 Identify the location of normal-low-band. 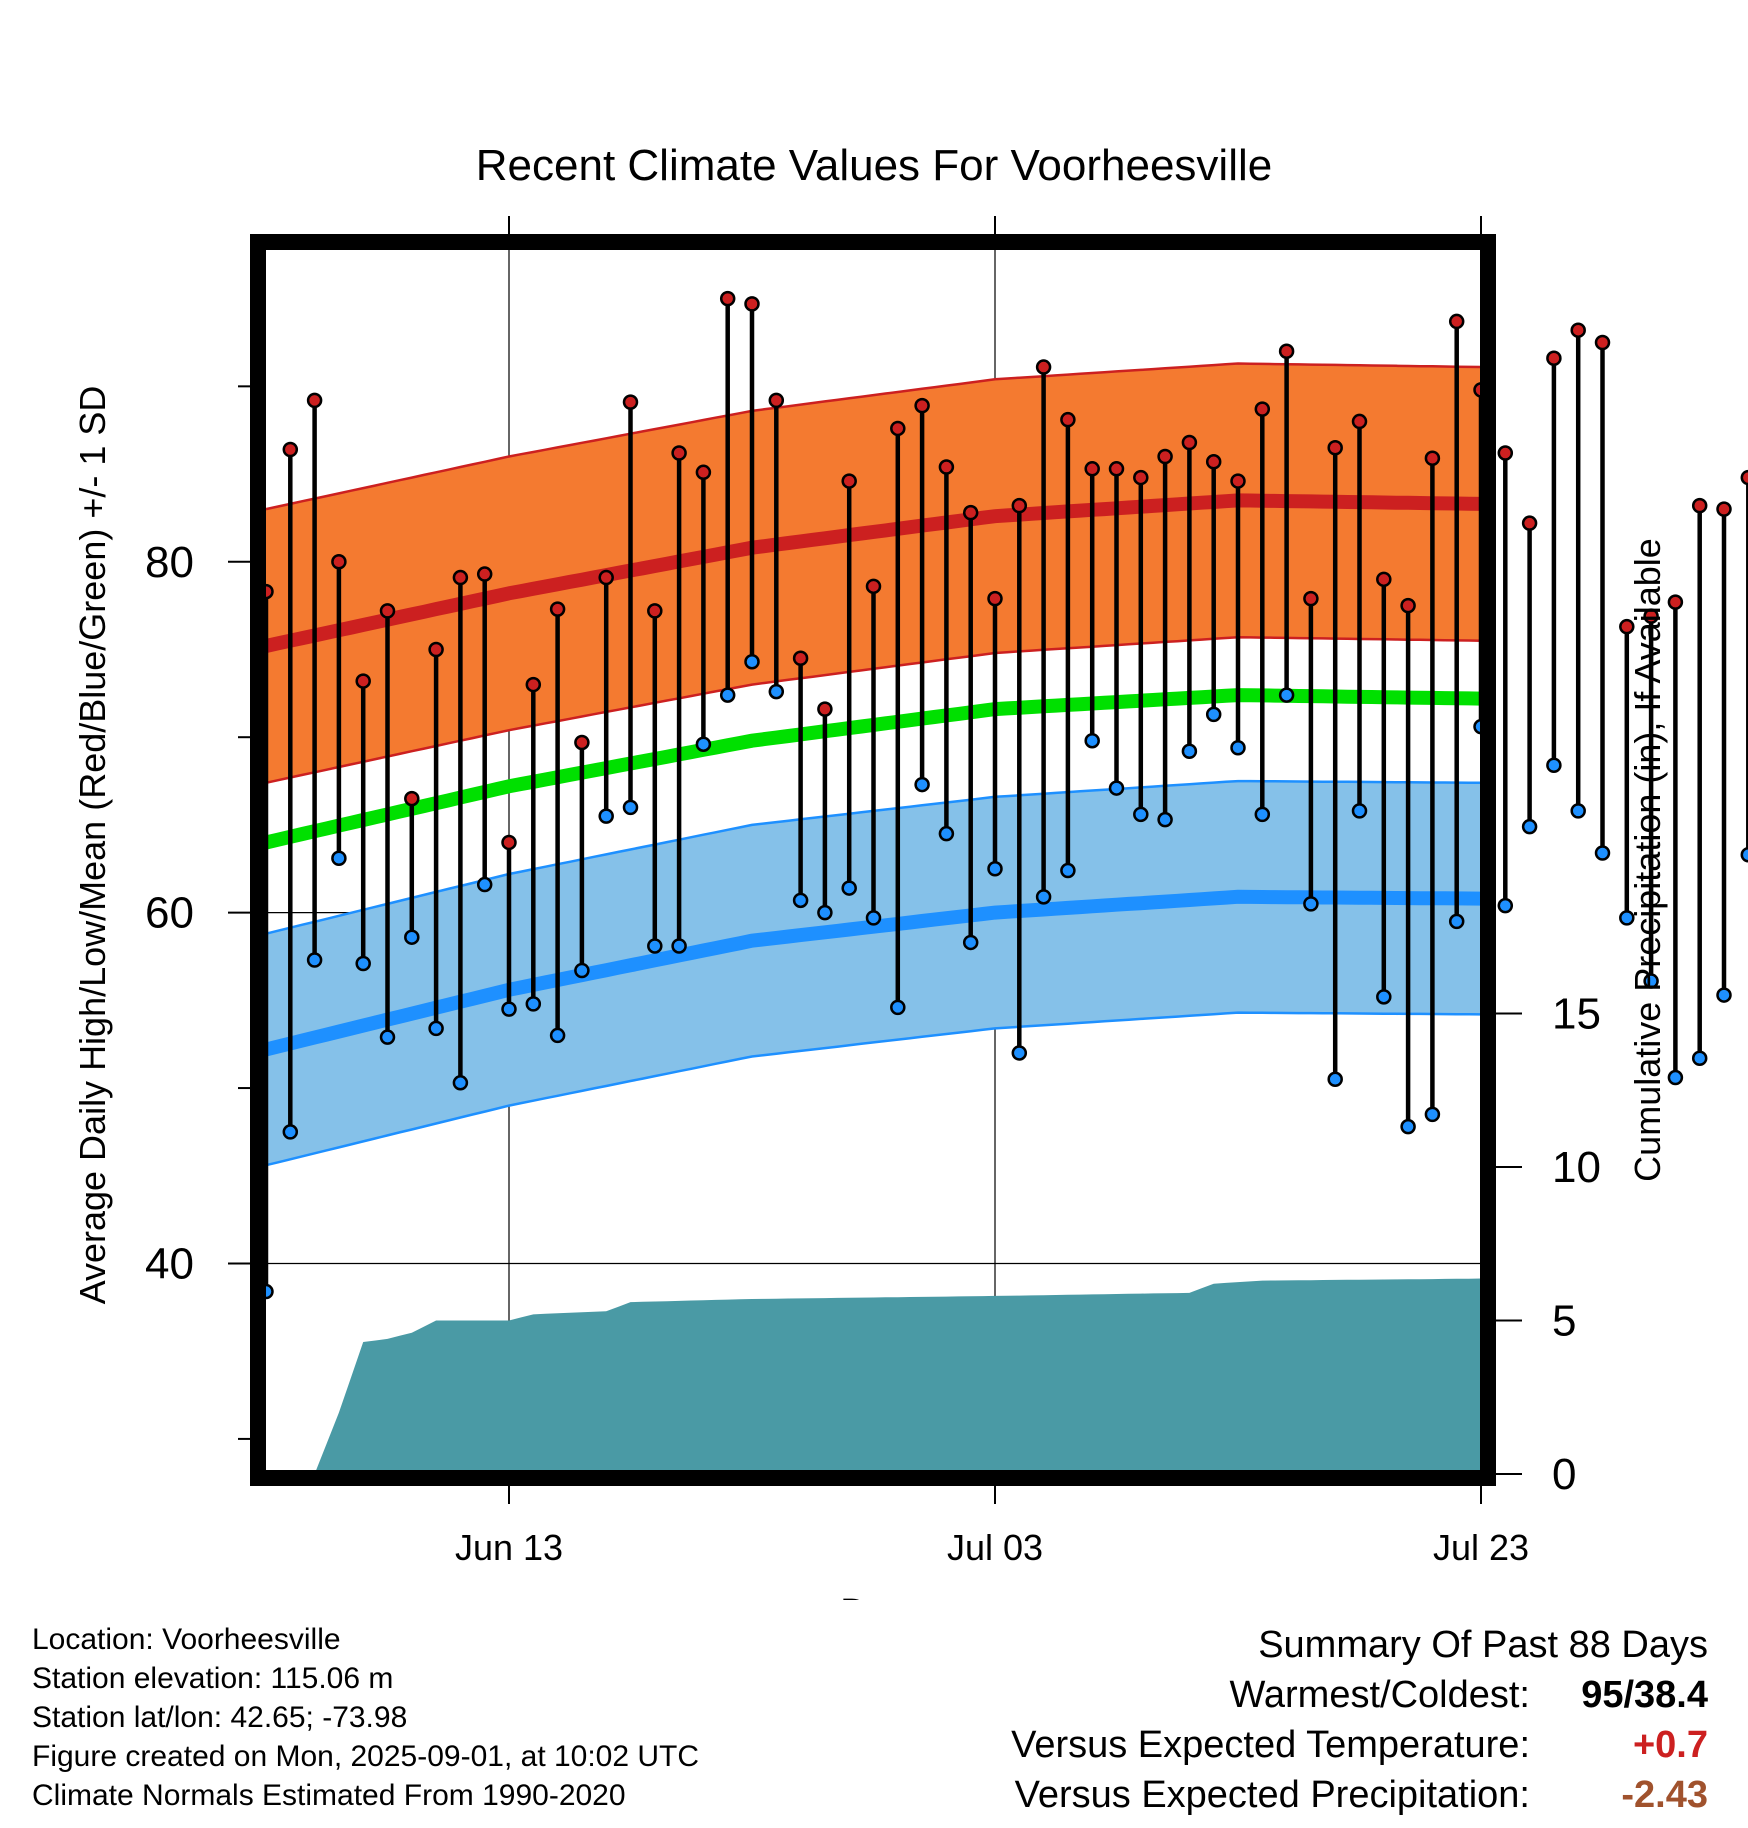
(873, 973).